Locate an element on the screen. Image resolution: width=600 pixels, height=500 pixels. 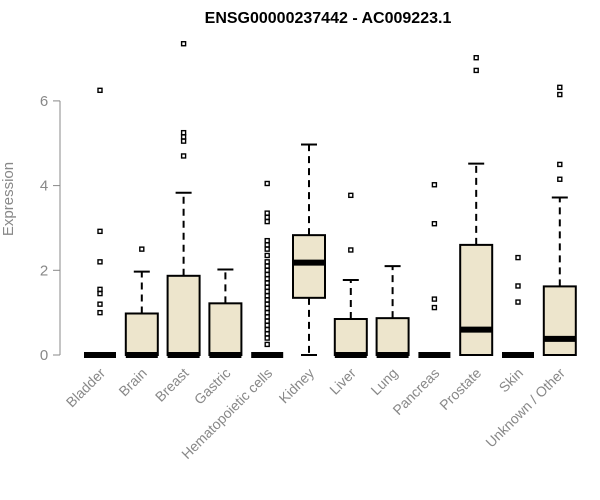
box-gastric is located at coordinates (225, 313).